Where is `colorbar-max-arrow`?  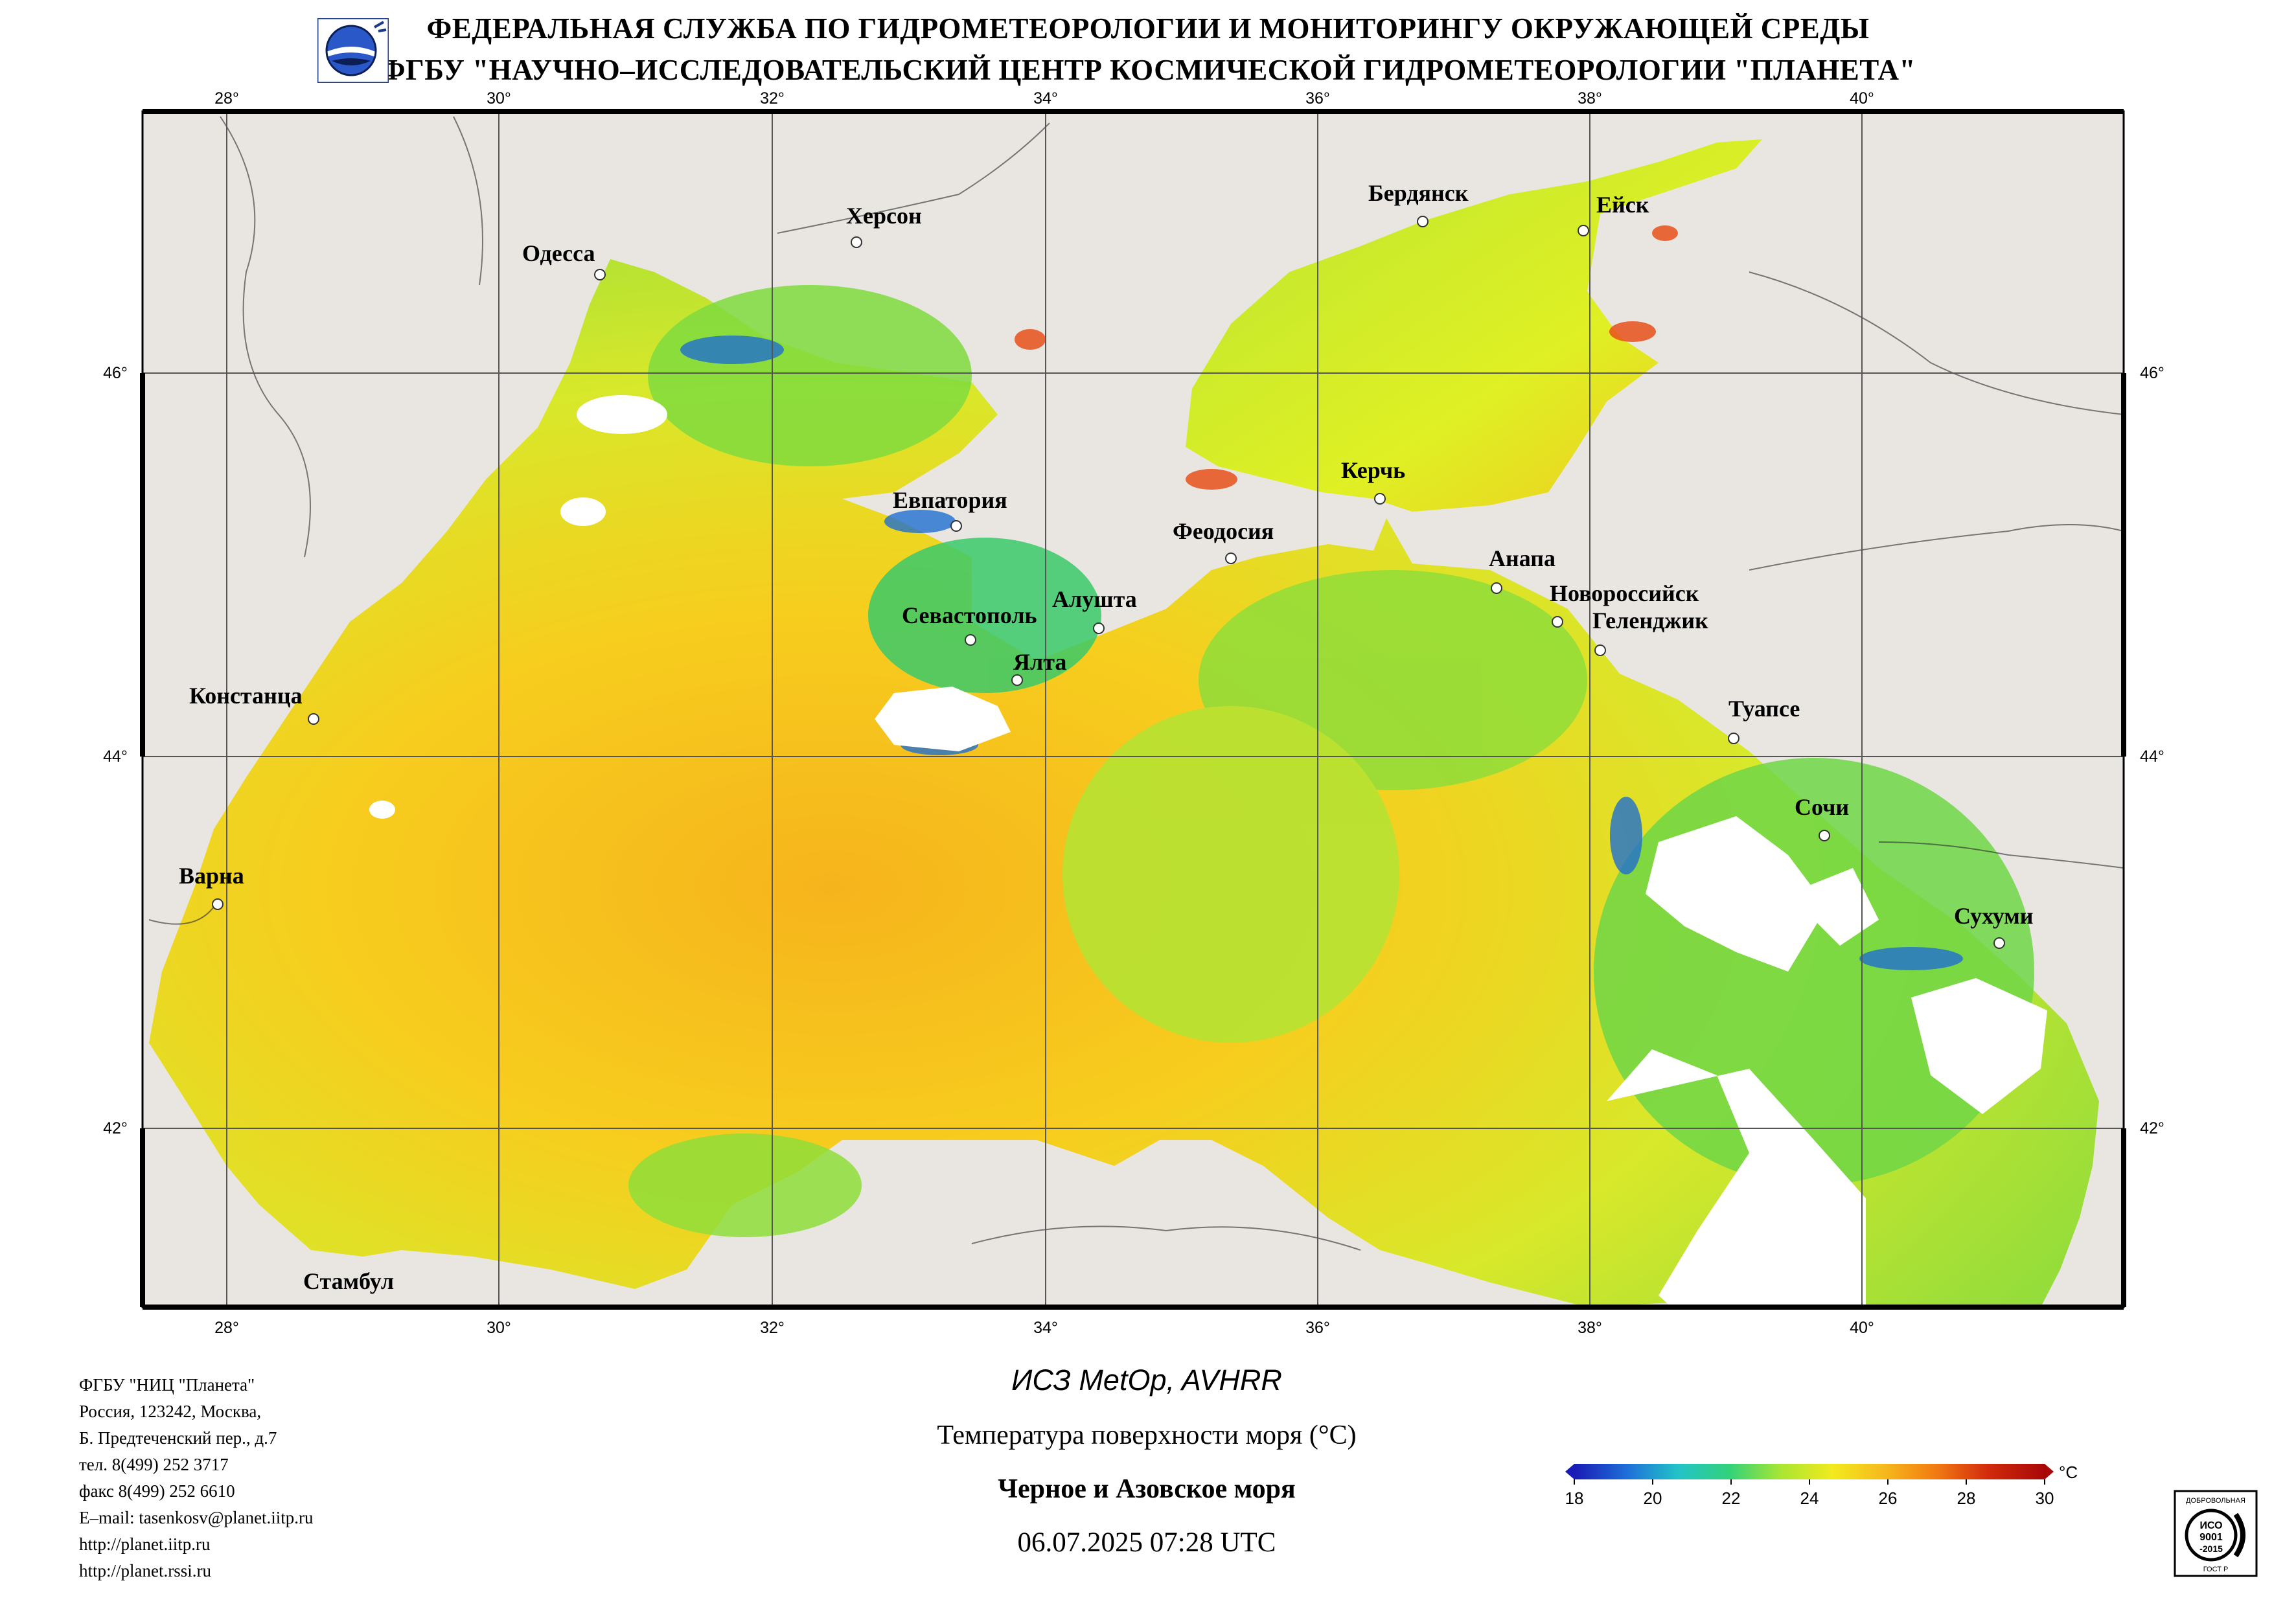 colorbar-max-arrow is located at coordinates (2049, 1471).